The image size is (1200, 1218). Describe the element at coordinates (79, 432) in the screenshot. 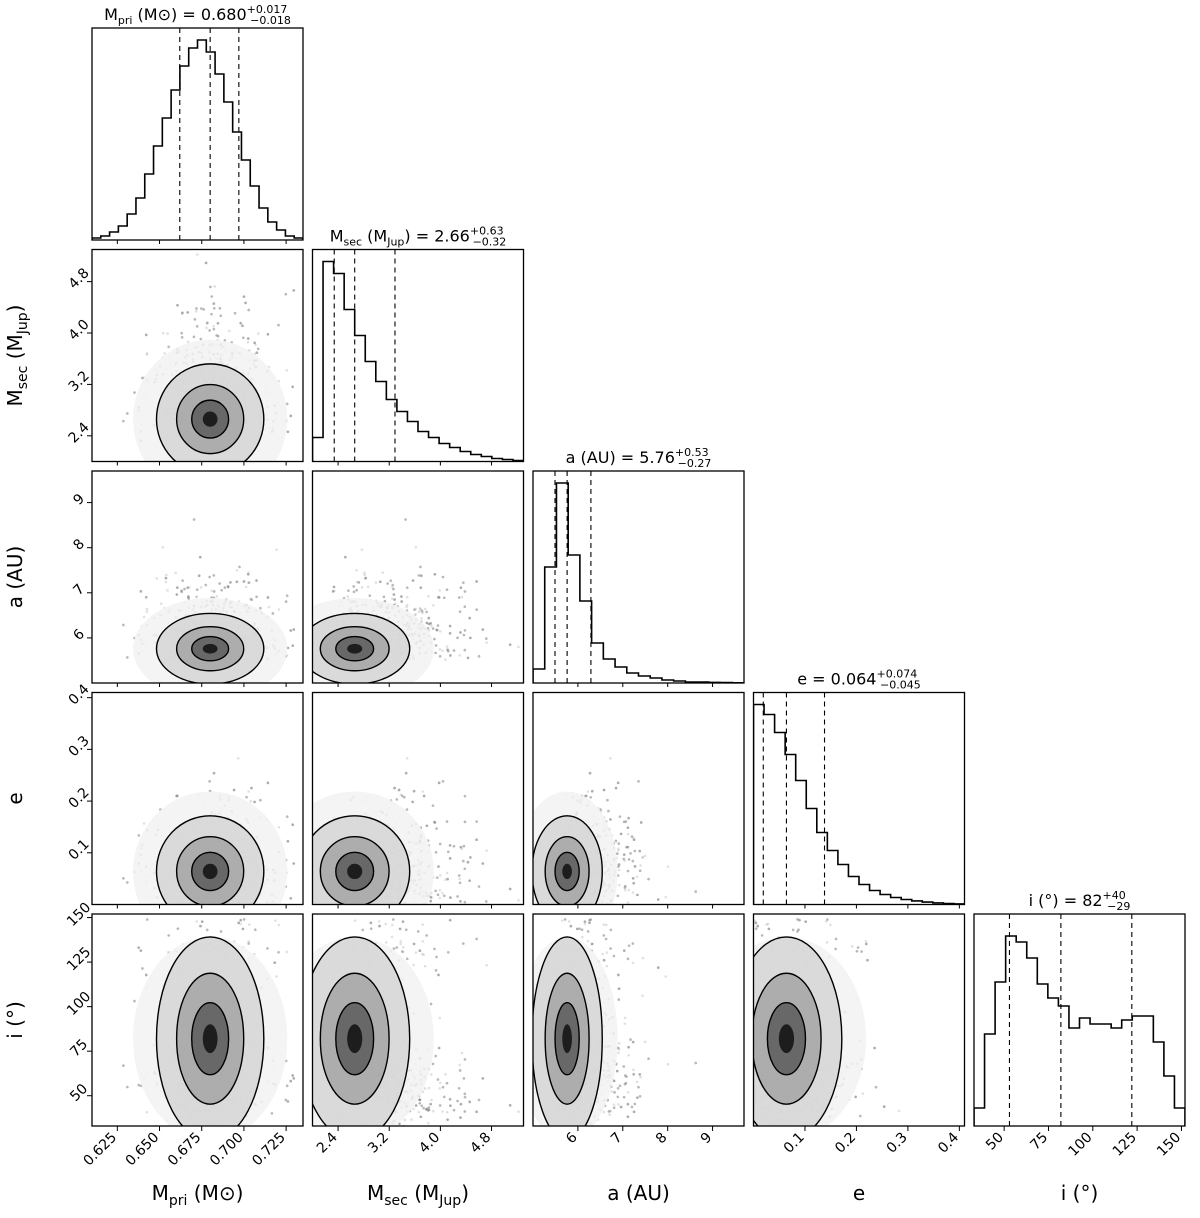

I see `y-tick-label-msec: 2.4` at that location.